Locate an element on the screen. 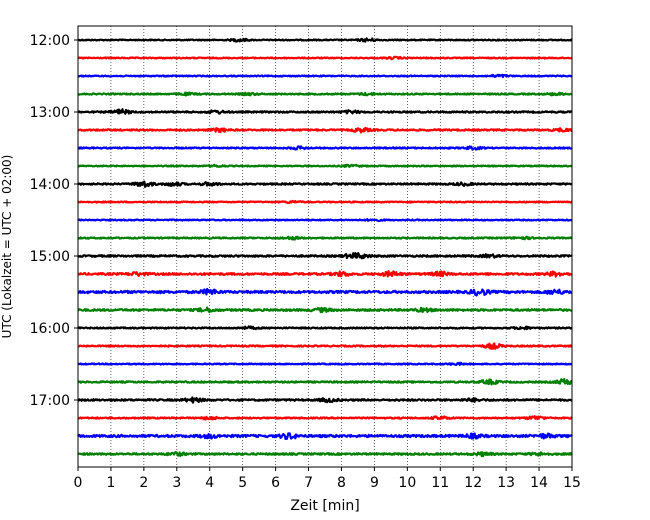 The height and width of the screenshot is (520, 650). y-tick-label: 15:00 is located at coordinates (50, 257).